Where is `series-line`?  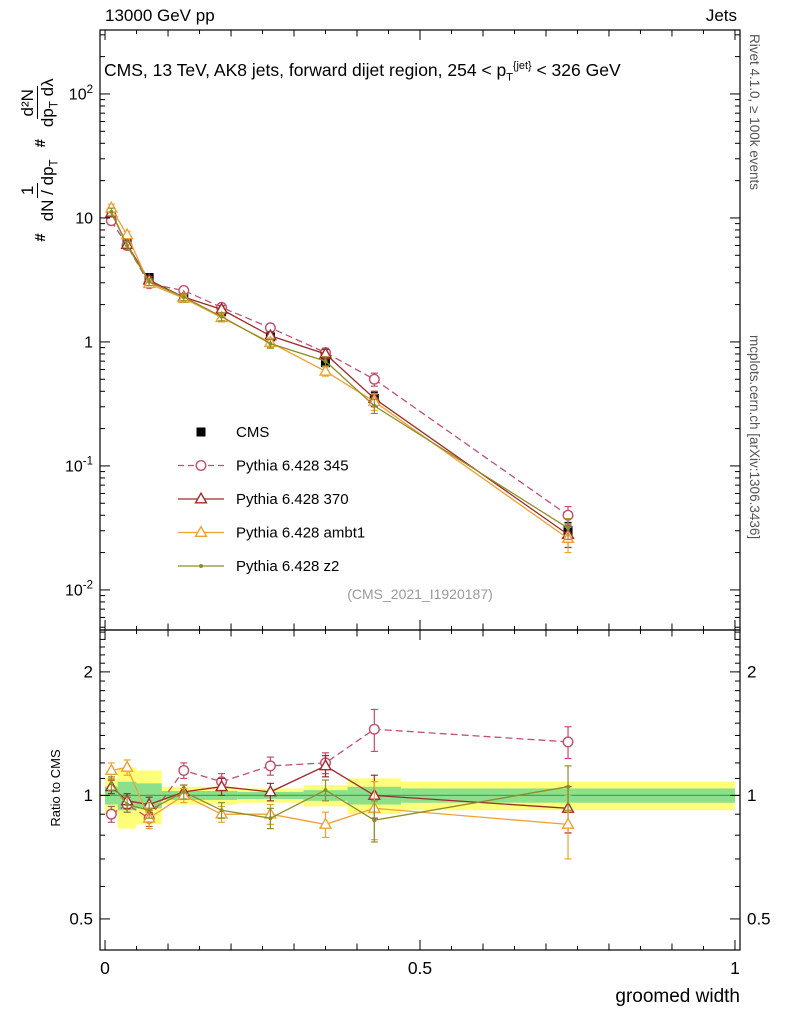
series-line is located at coordinates (339, 774).